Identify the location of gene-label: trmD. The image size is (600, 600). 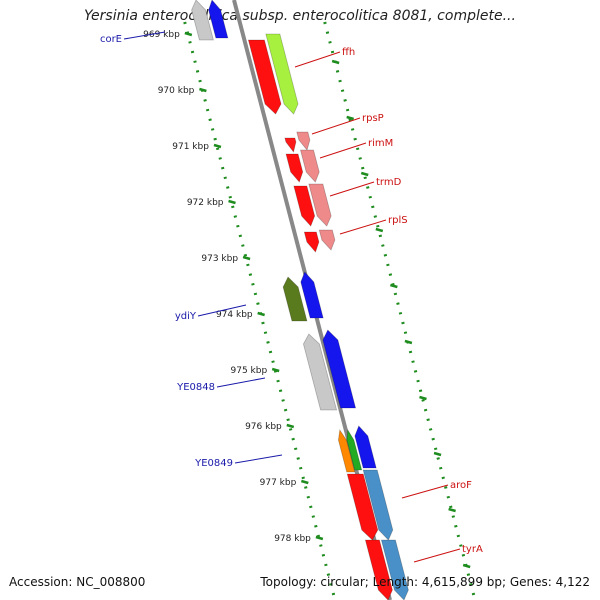
(389, 182).